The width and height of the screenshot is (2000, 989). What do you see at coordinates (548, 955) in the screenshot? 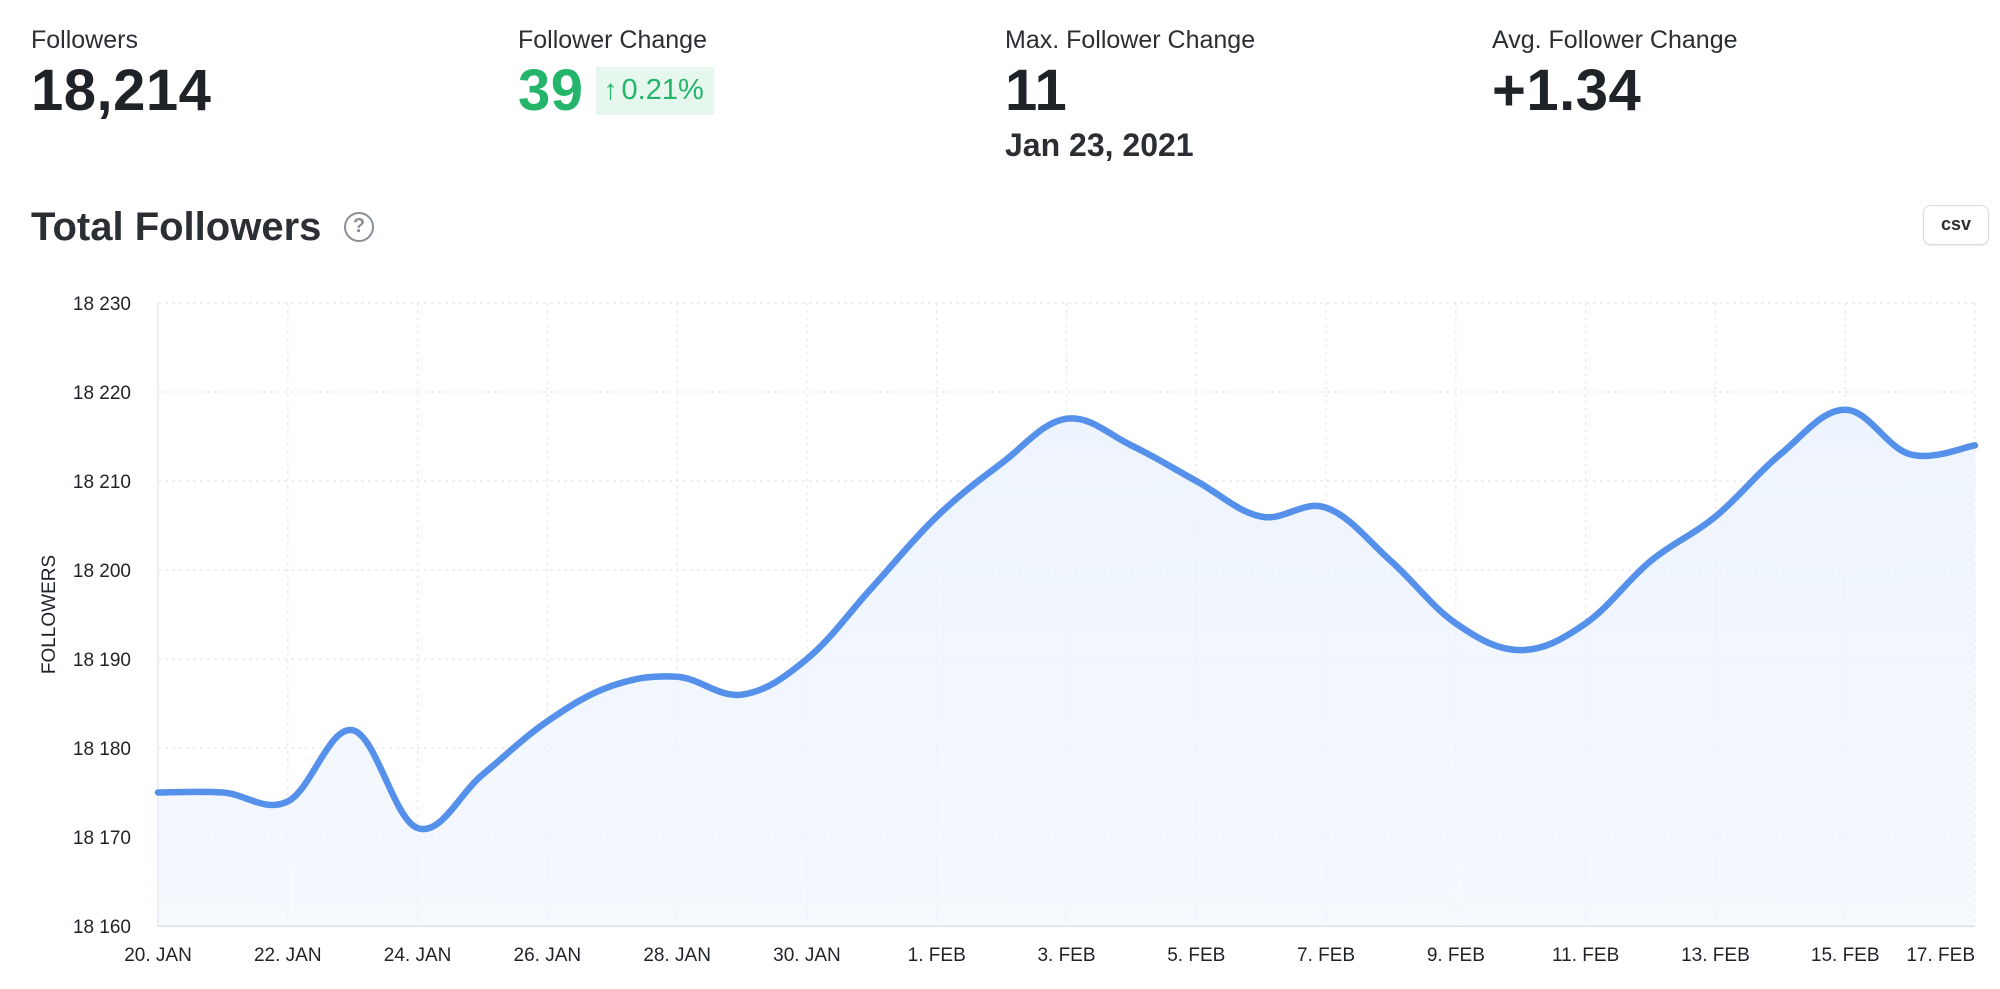
I see `x-tick-label: 26. JAN` at bounding box center [548, 955].